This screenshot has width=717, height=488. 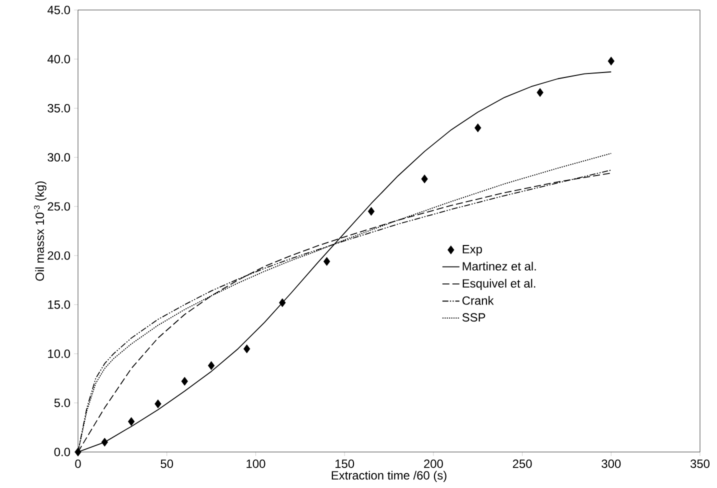 I want to click on x-tick-label: 150, so click(x=345, y=464).